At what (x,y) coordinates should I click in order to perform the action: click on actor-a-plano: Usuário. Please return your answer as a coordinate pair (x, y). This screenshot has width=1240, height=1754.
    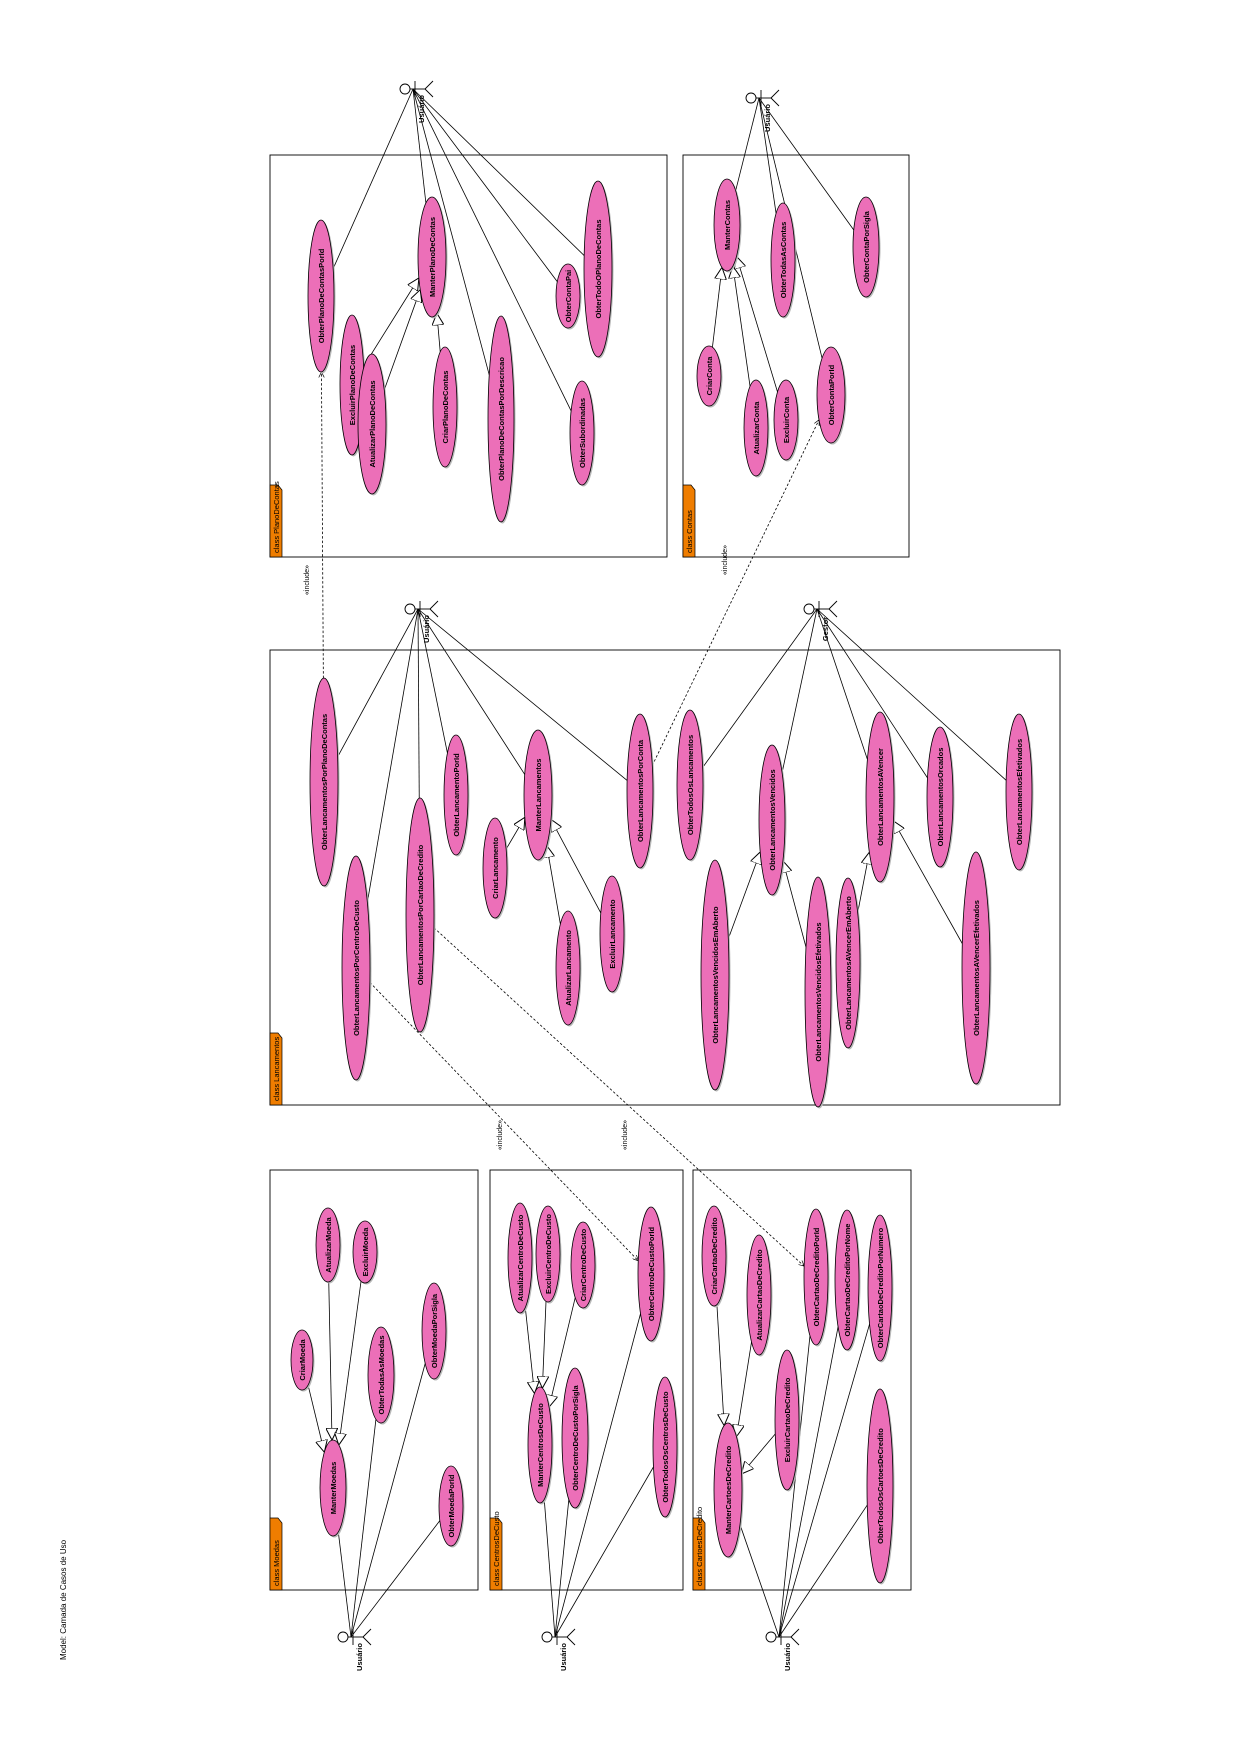
    Looking at the image, I should click on (416, 101).